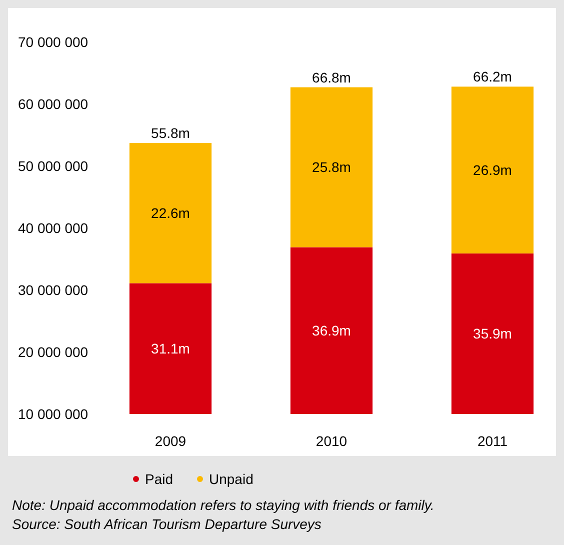 This screenshot has height=545, width=564. What do you see at coordinates (331, 77) in the screenshot?
I see `annotation: 66.8m` at bounding box center [331, 77].